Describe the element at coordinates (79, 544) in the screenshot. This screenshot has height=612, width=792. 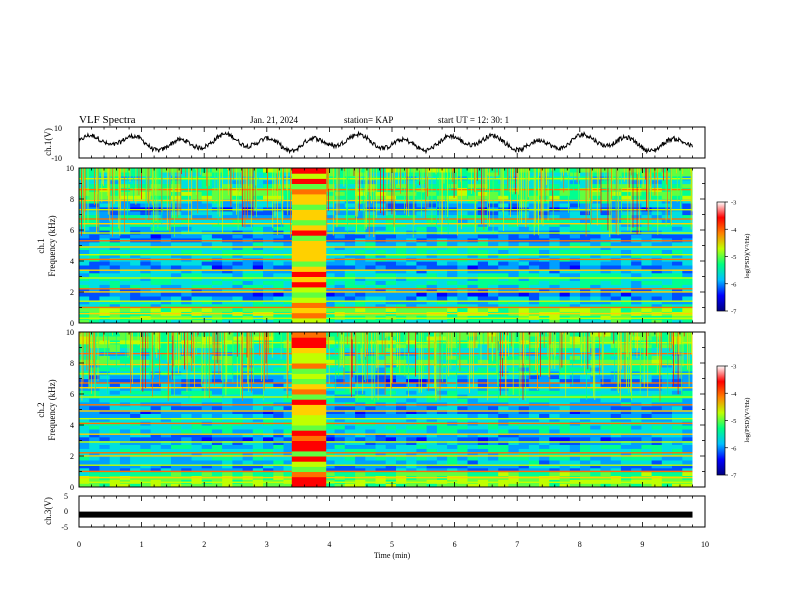
I see `x-tick-label: 0` at that location.